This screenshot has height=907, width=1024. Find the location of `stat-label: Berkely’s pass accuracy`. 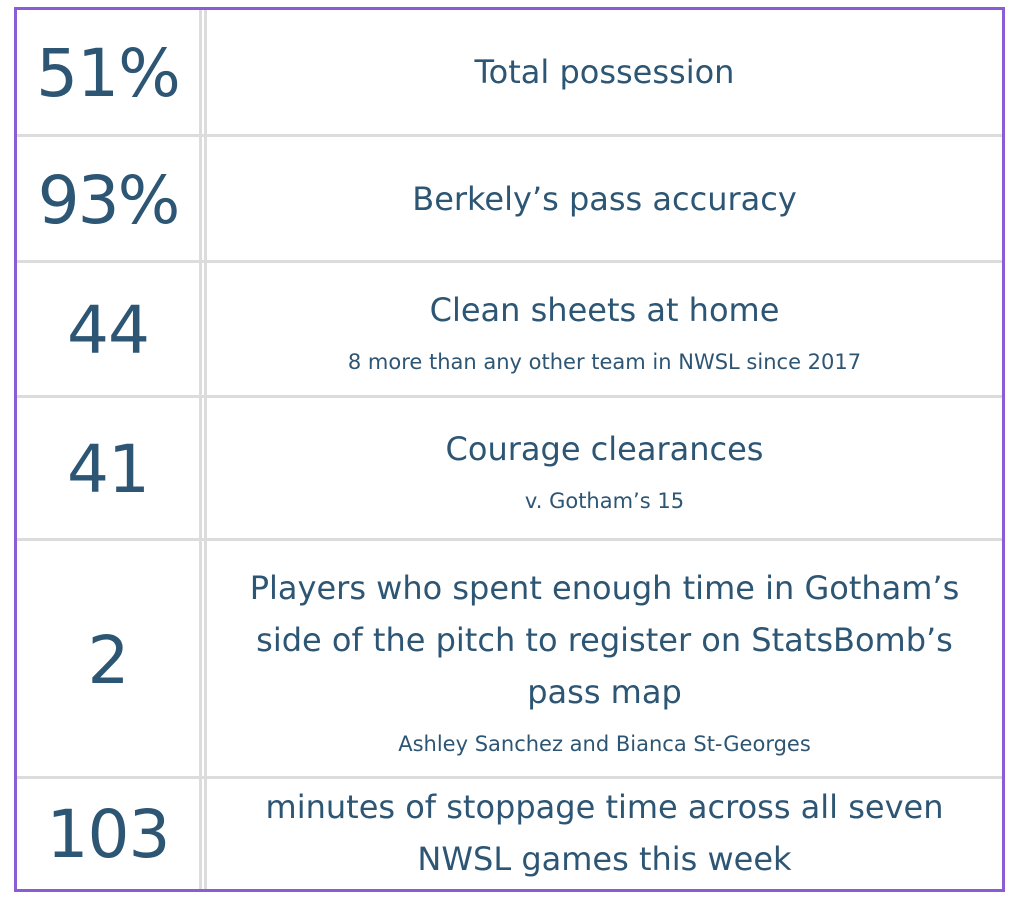

stat-label: Berkely’s pass accuracy is located at coordinates (604, 198).